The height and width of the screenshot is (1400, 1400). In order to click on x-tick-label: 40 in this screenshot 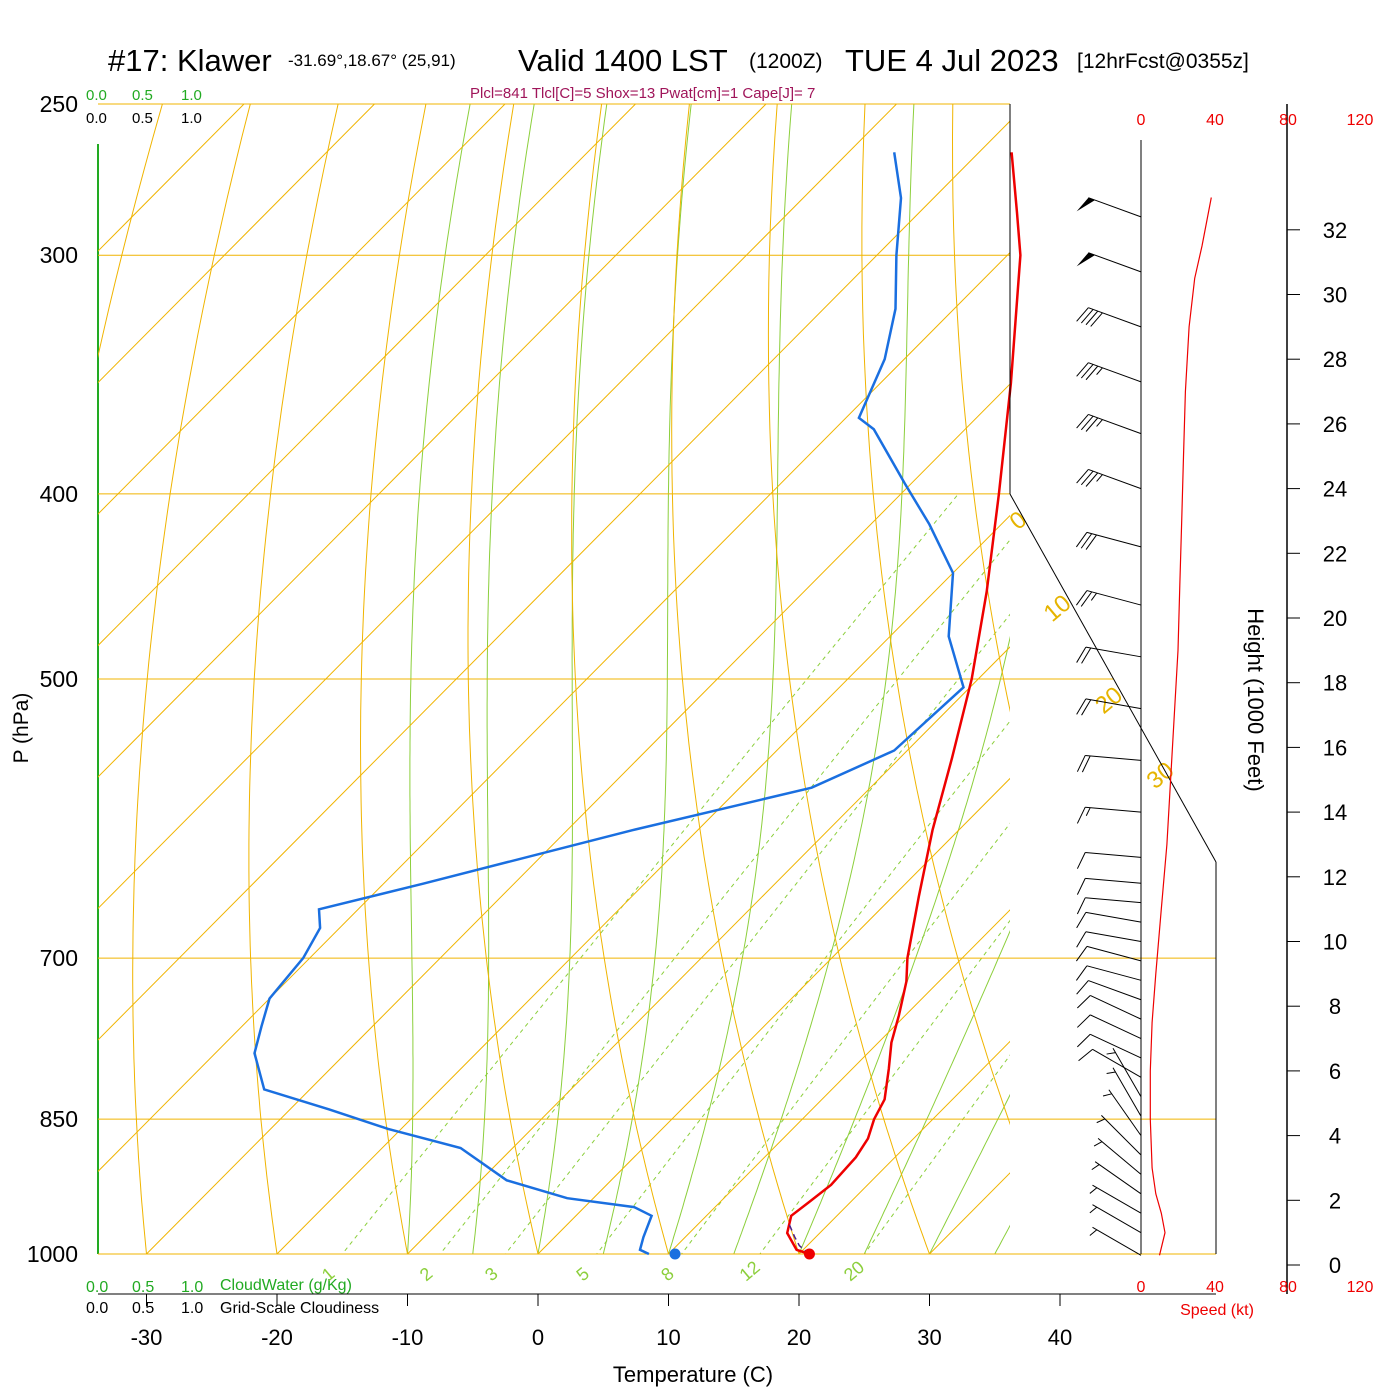, I will do `click(1060, 1337)`.